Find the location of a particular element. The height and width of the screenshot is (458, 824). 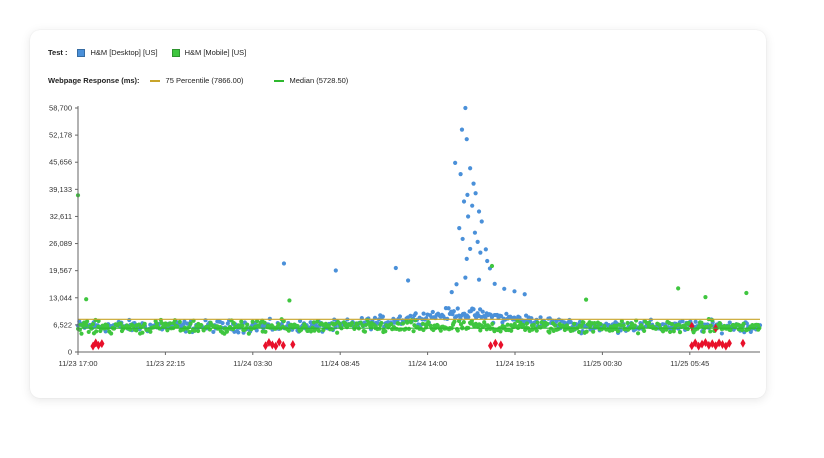

legend-item-median: Median (5728.50) is located at coordinates (310, 80).